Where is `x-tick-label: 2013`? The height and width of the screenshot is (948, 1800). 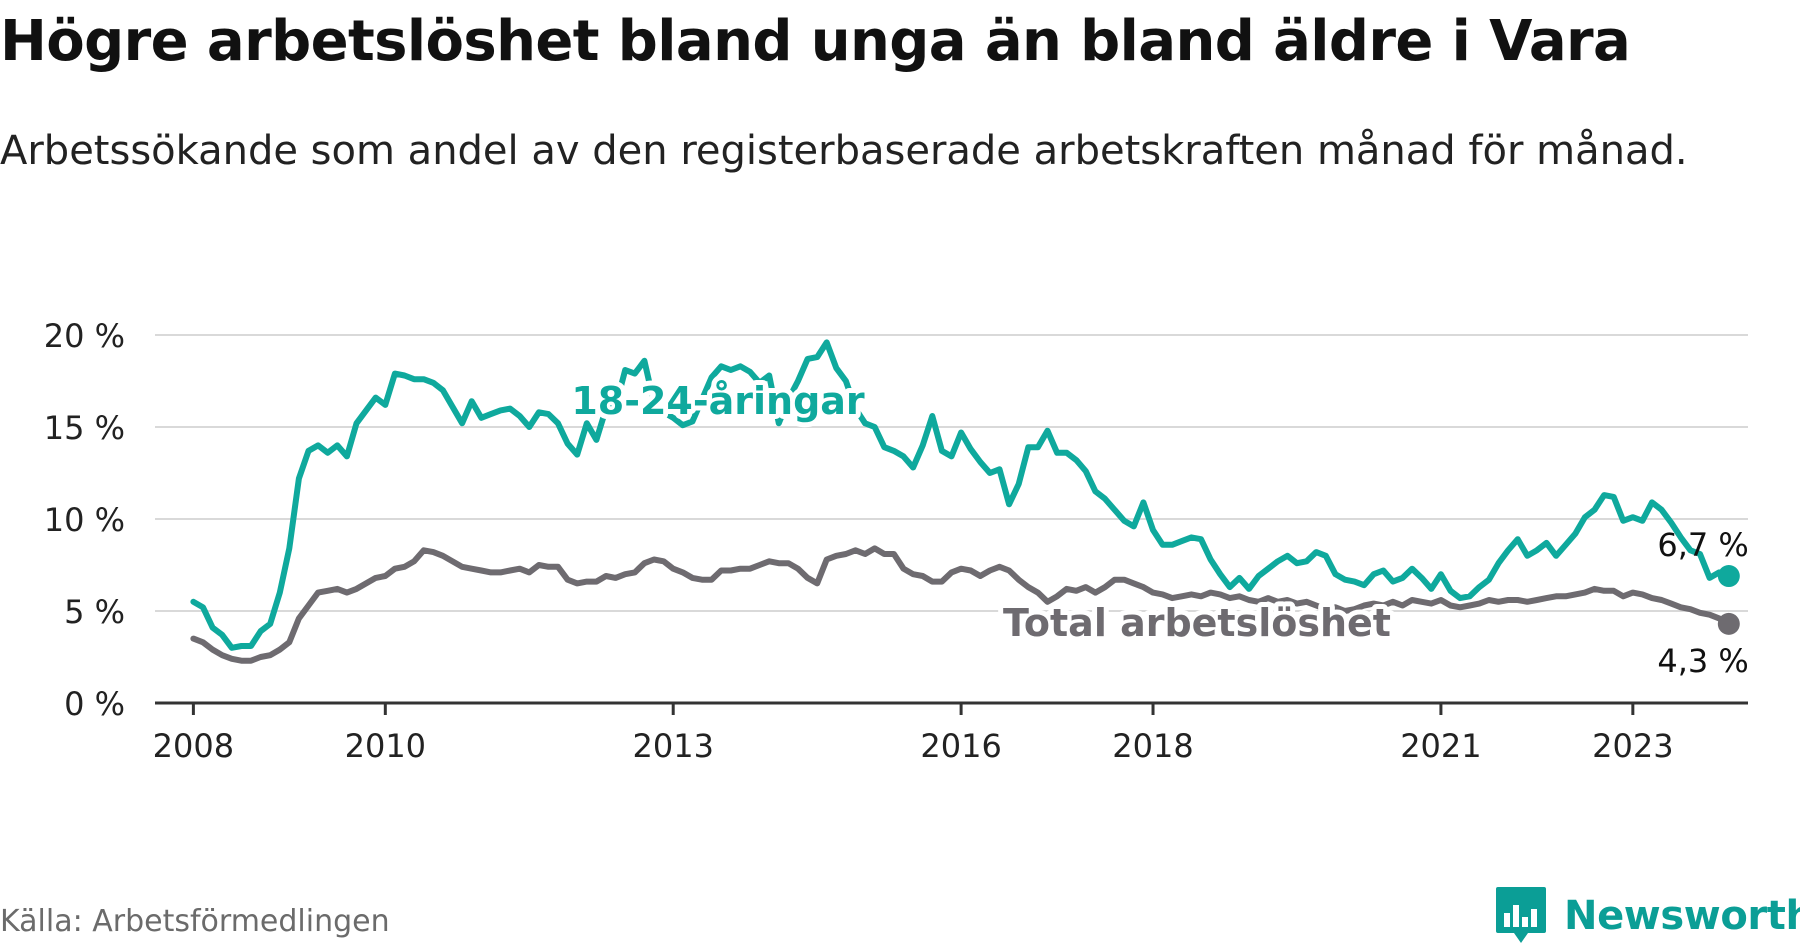 x-tick-label: 2013 is located at coordinates (672, 746).